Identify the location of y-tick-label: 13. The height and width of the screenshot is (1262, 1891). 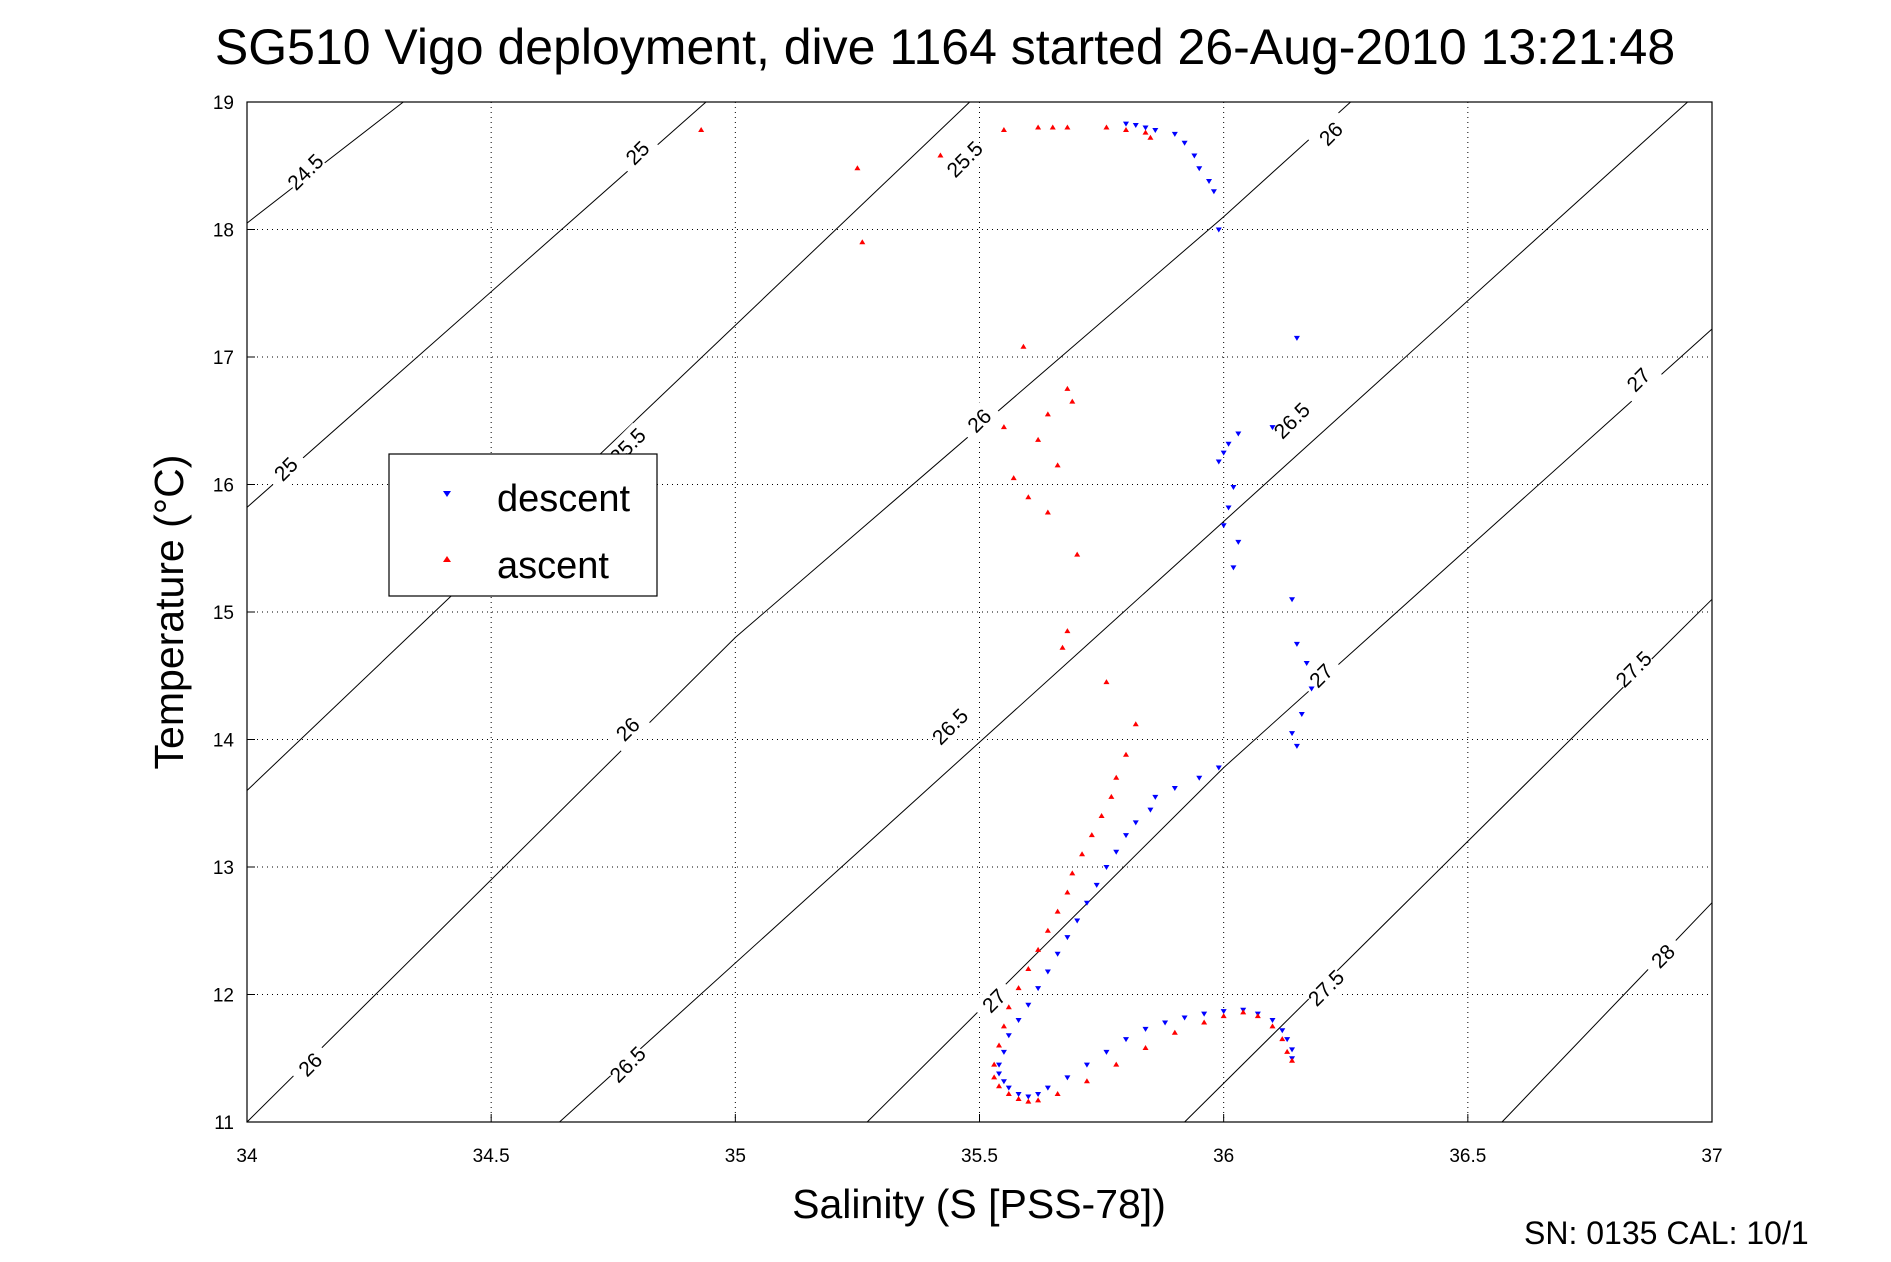
(223, 868).